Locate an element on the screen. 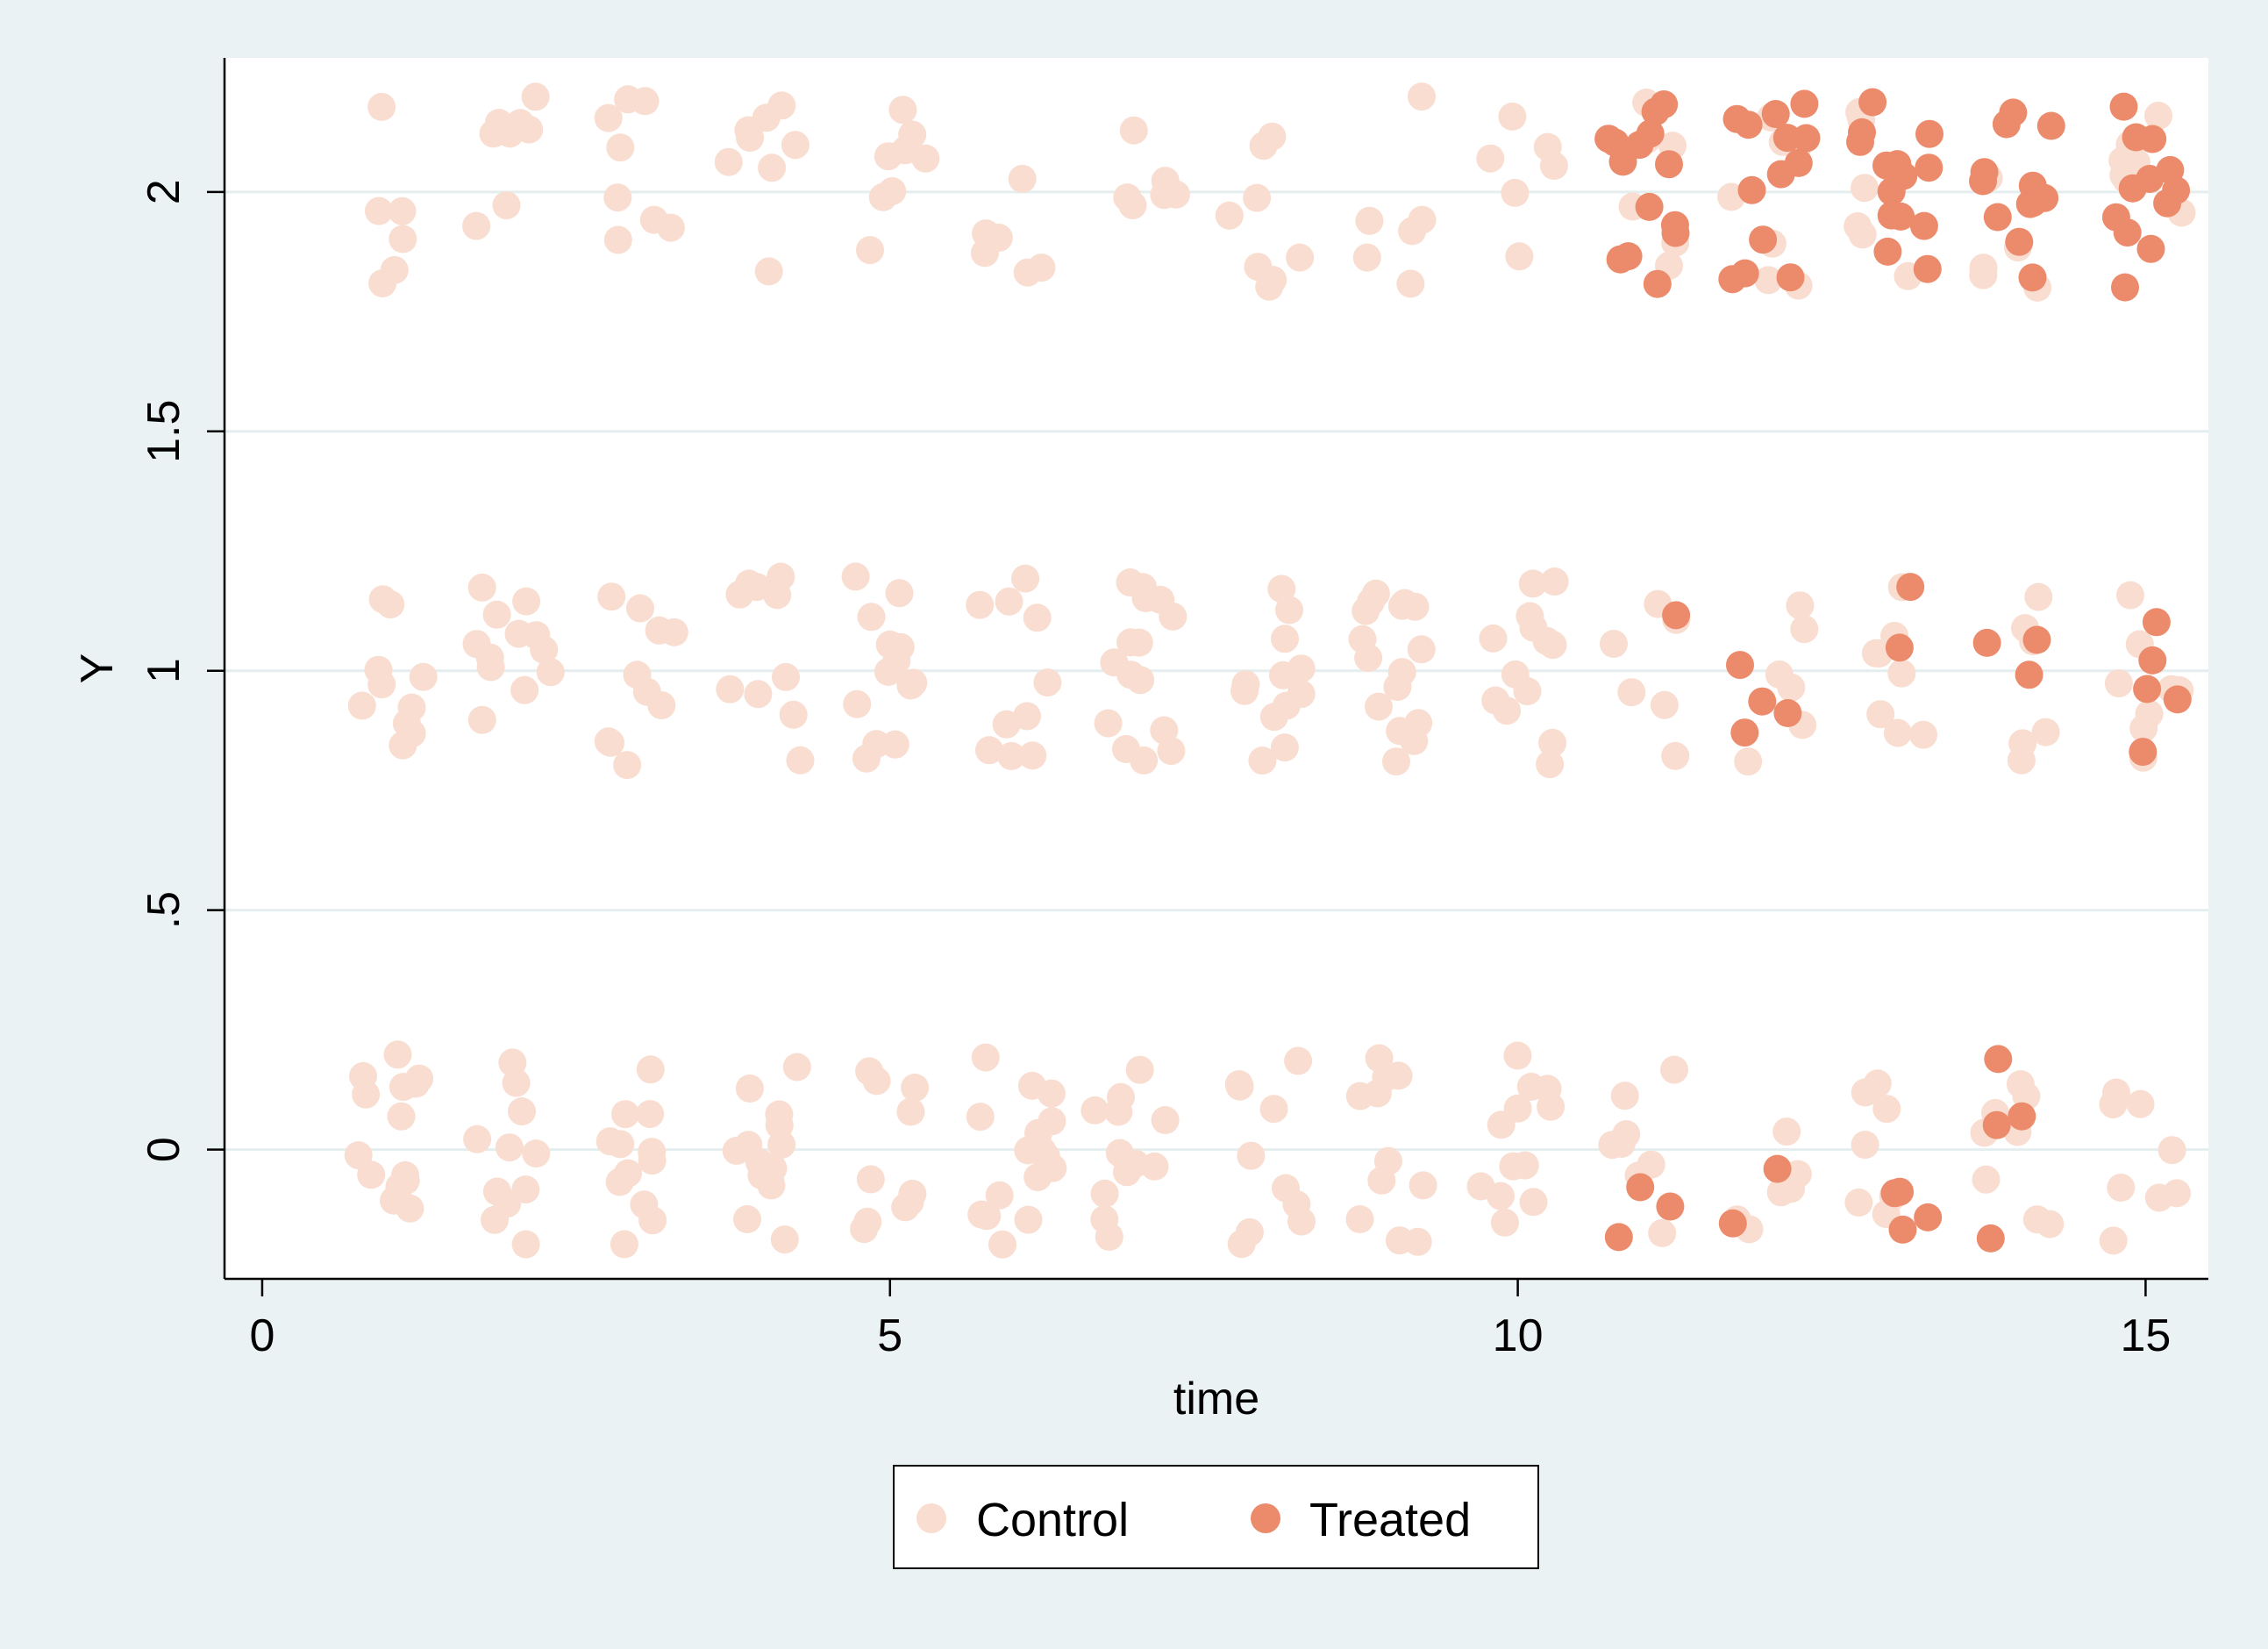  y-tick-label-2: 1 is located at coordinates (164, 670).